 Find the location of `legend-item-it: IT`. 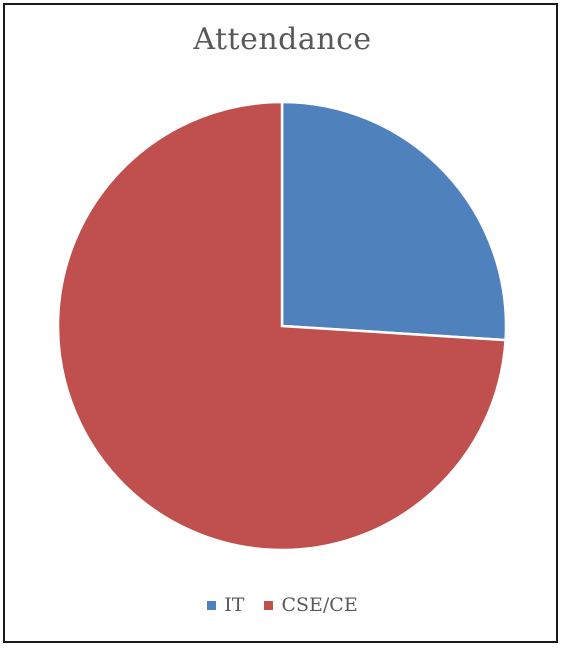

legend-item-it: IT is located at coordinates (225, 605).